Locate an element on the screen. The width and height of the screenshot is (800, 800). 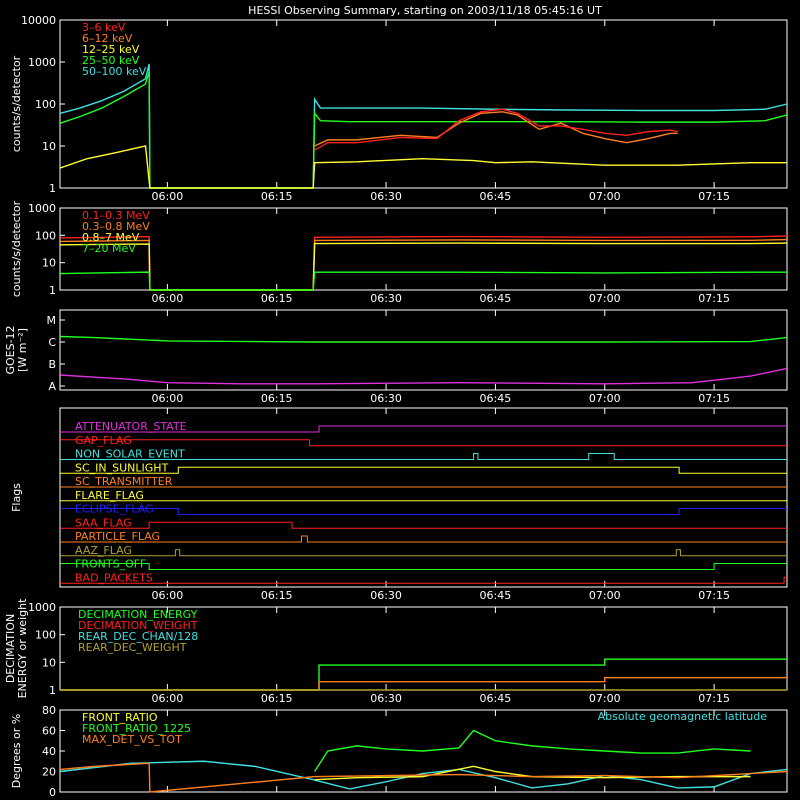
flag-trace-gap-flag is located at coordinates (423, 443).